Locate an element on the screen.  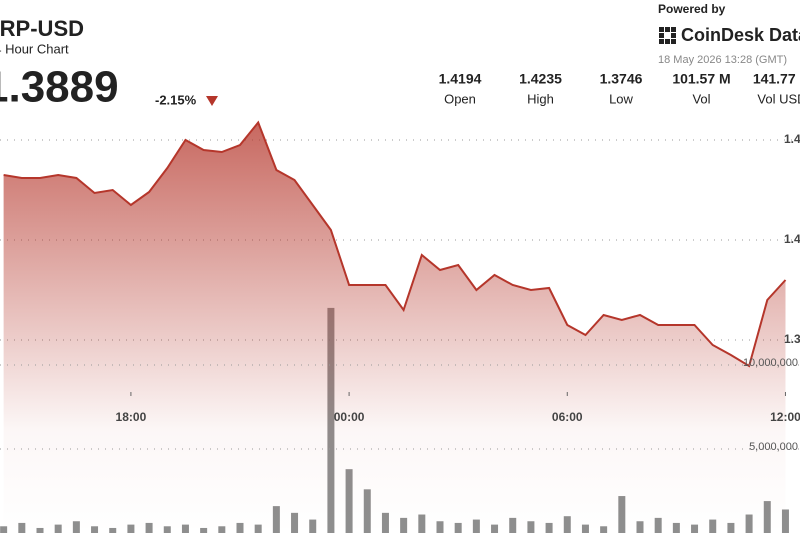
powered-by: Powered by is located at coordinates (692, 9).